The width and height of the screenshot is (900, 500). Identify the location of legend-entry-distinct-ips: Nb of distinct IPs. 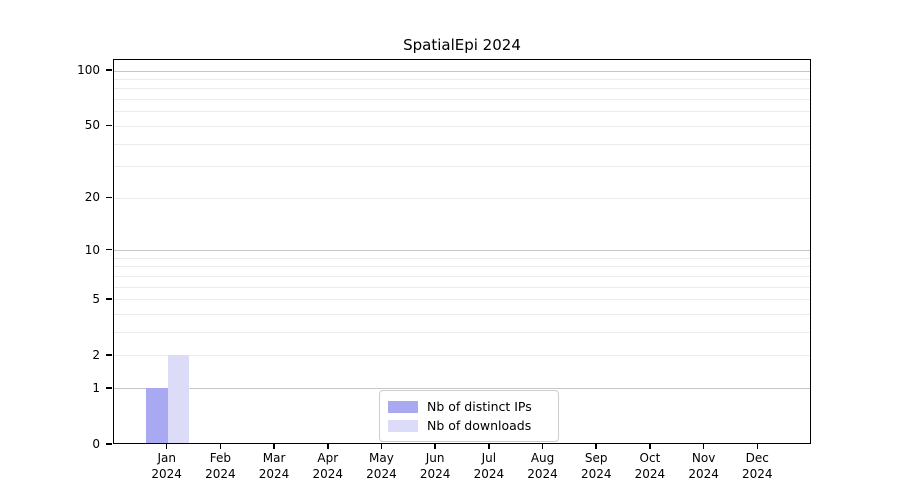
(469, 406).